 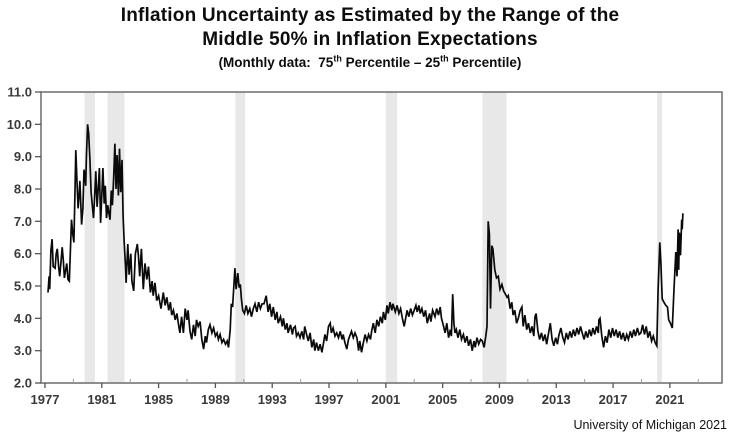 I want to click on y-tick-label: 11.0, so click(x=19, y=92).